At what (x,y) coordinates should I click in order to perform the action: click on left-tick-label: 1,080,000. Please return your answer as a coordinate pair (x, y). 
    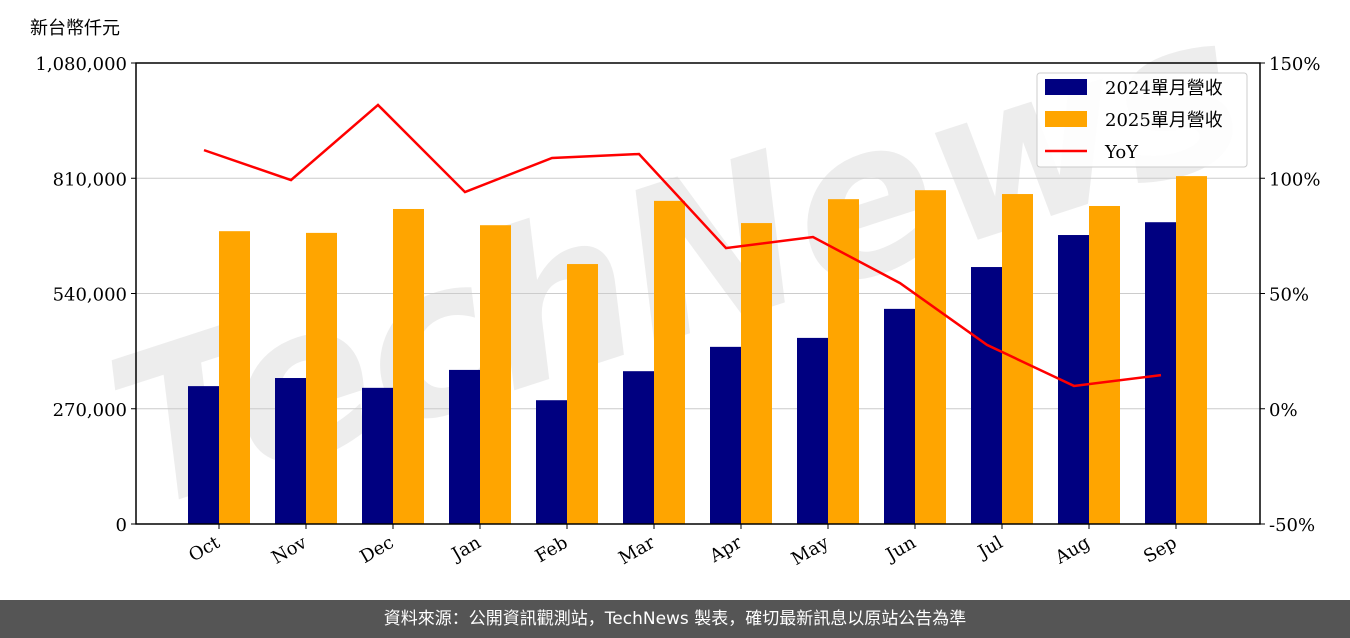
    Looking at the image, I should click on (81, 64).